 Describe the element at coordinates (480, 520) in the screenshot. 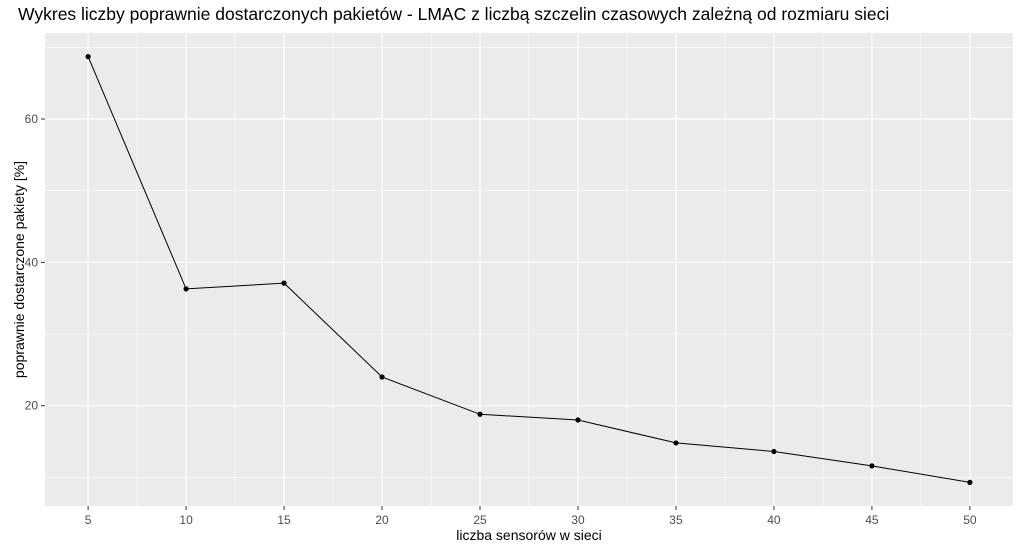

I see `x-tick-label: 25` at that location.